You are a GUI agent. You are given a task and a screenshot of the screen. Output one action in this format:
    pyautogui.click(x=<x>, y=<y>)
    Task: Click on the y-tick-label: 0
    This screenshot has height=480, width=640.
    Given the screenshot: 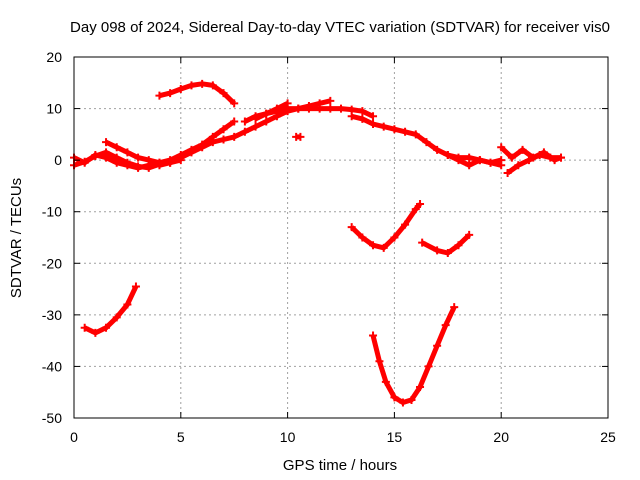 What is the action you would take?
    pyautogui.click(x=58, y=160)
    